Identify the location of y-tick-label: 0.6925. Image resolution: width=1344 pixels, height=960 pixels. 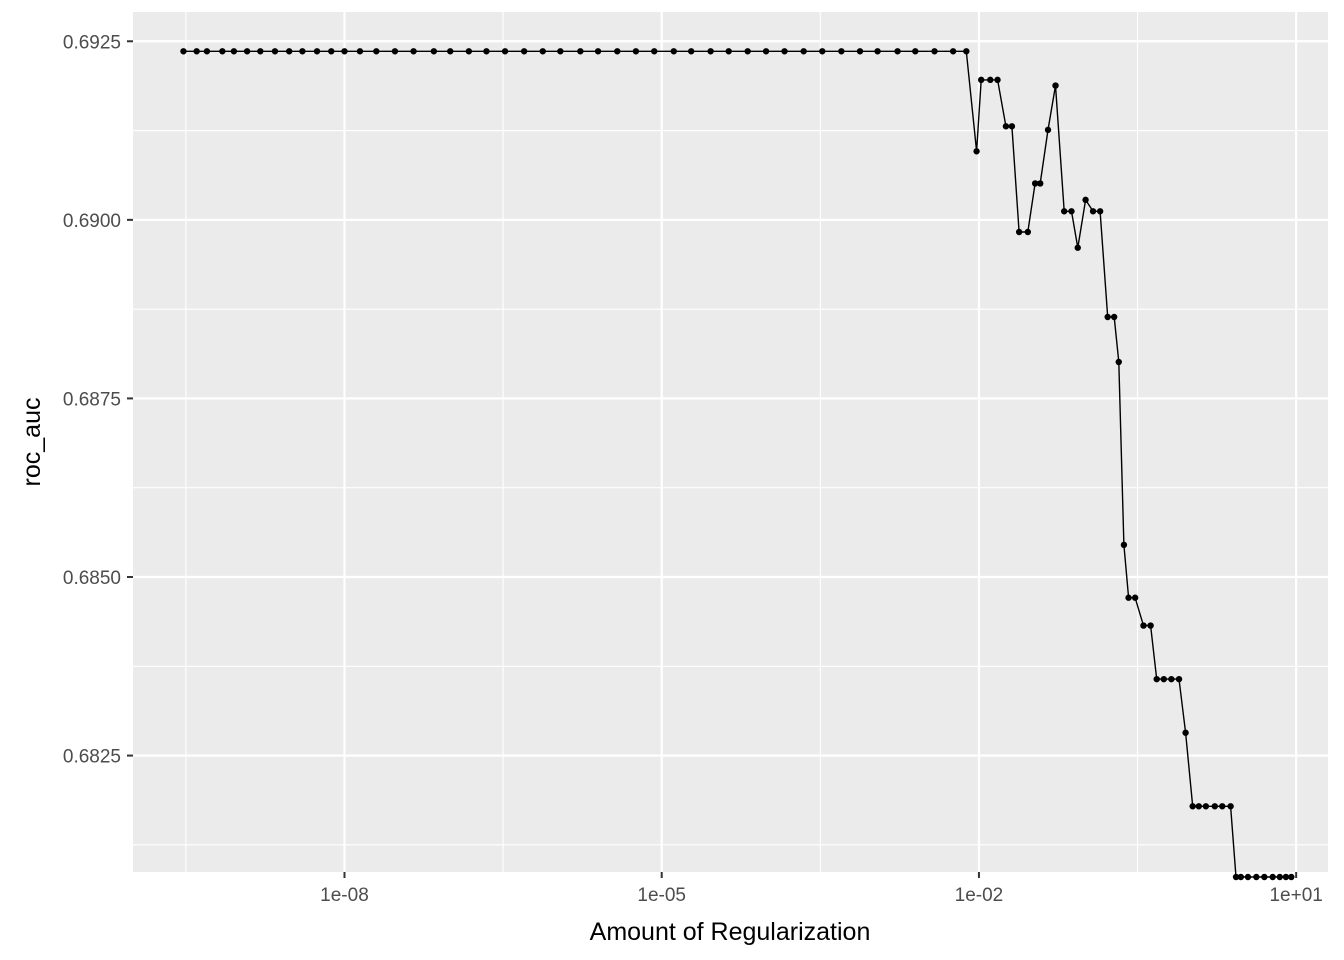
(92, 42).